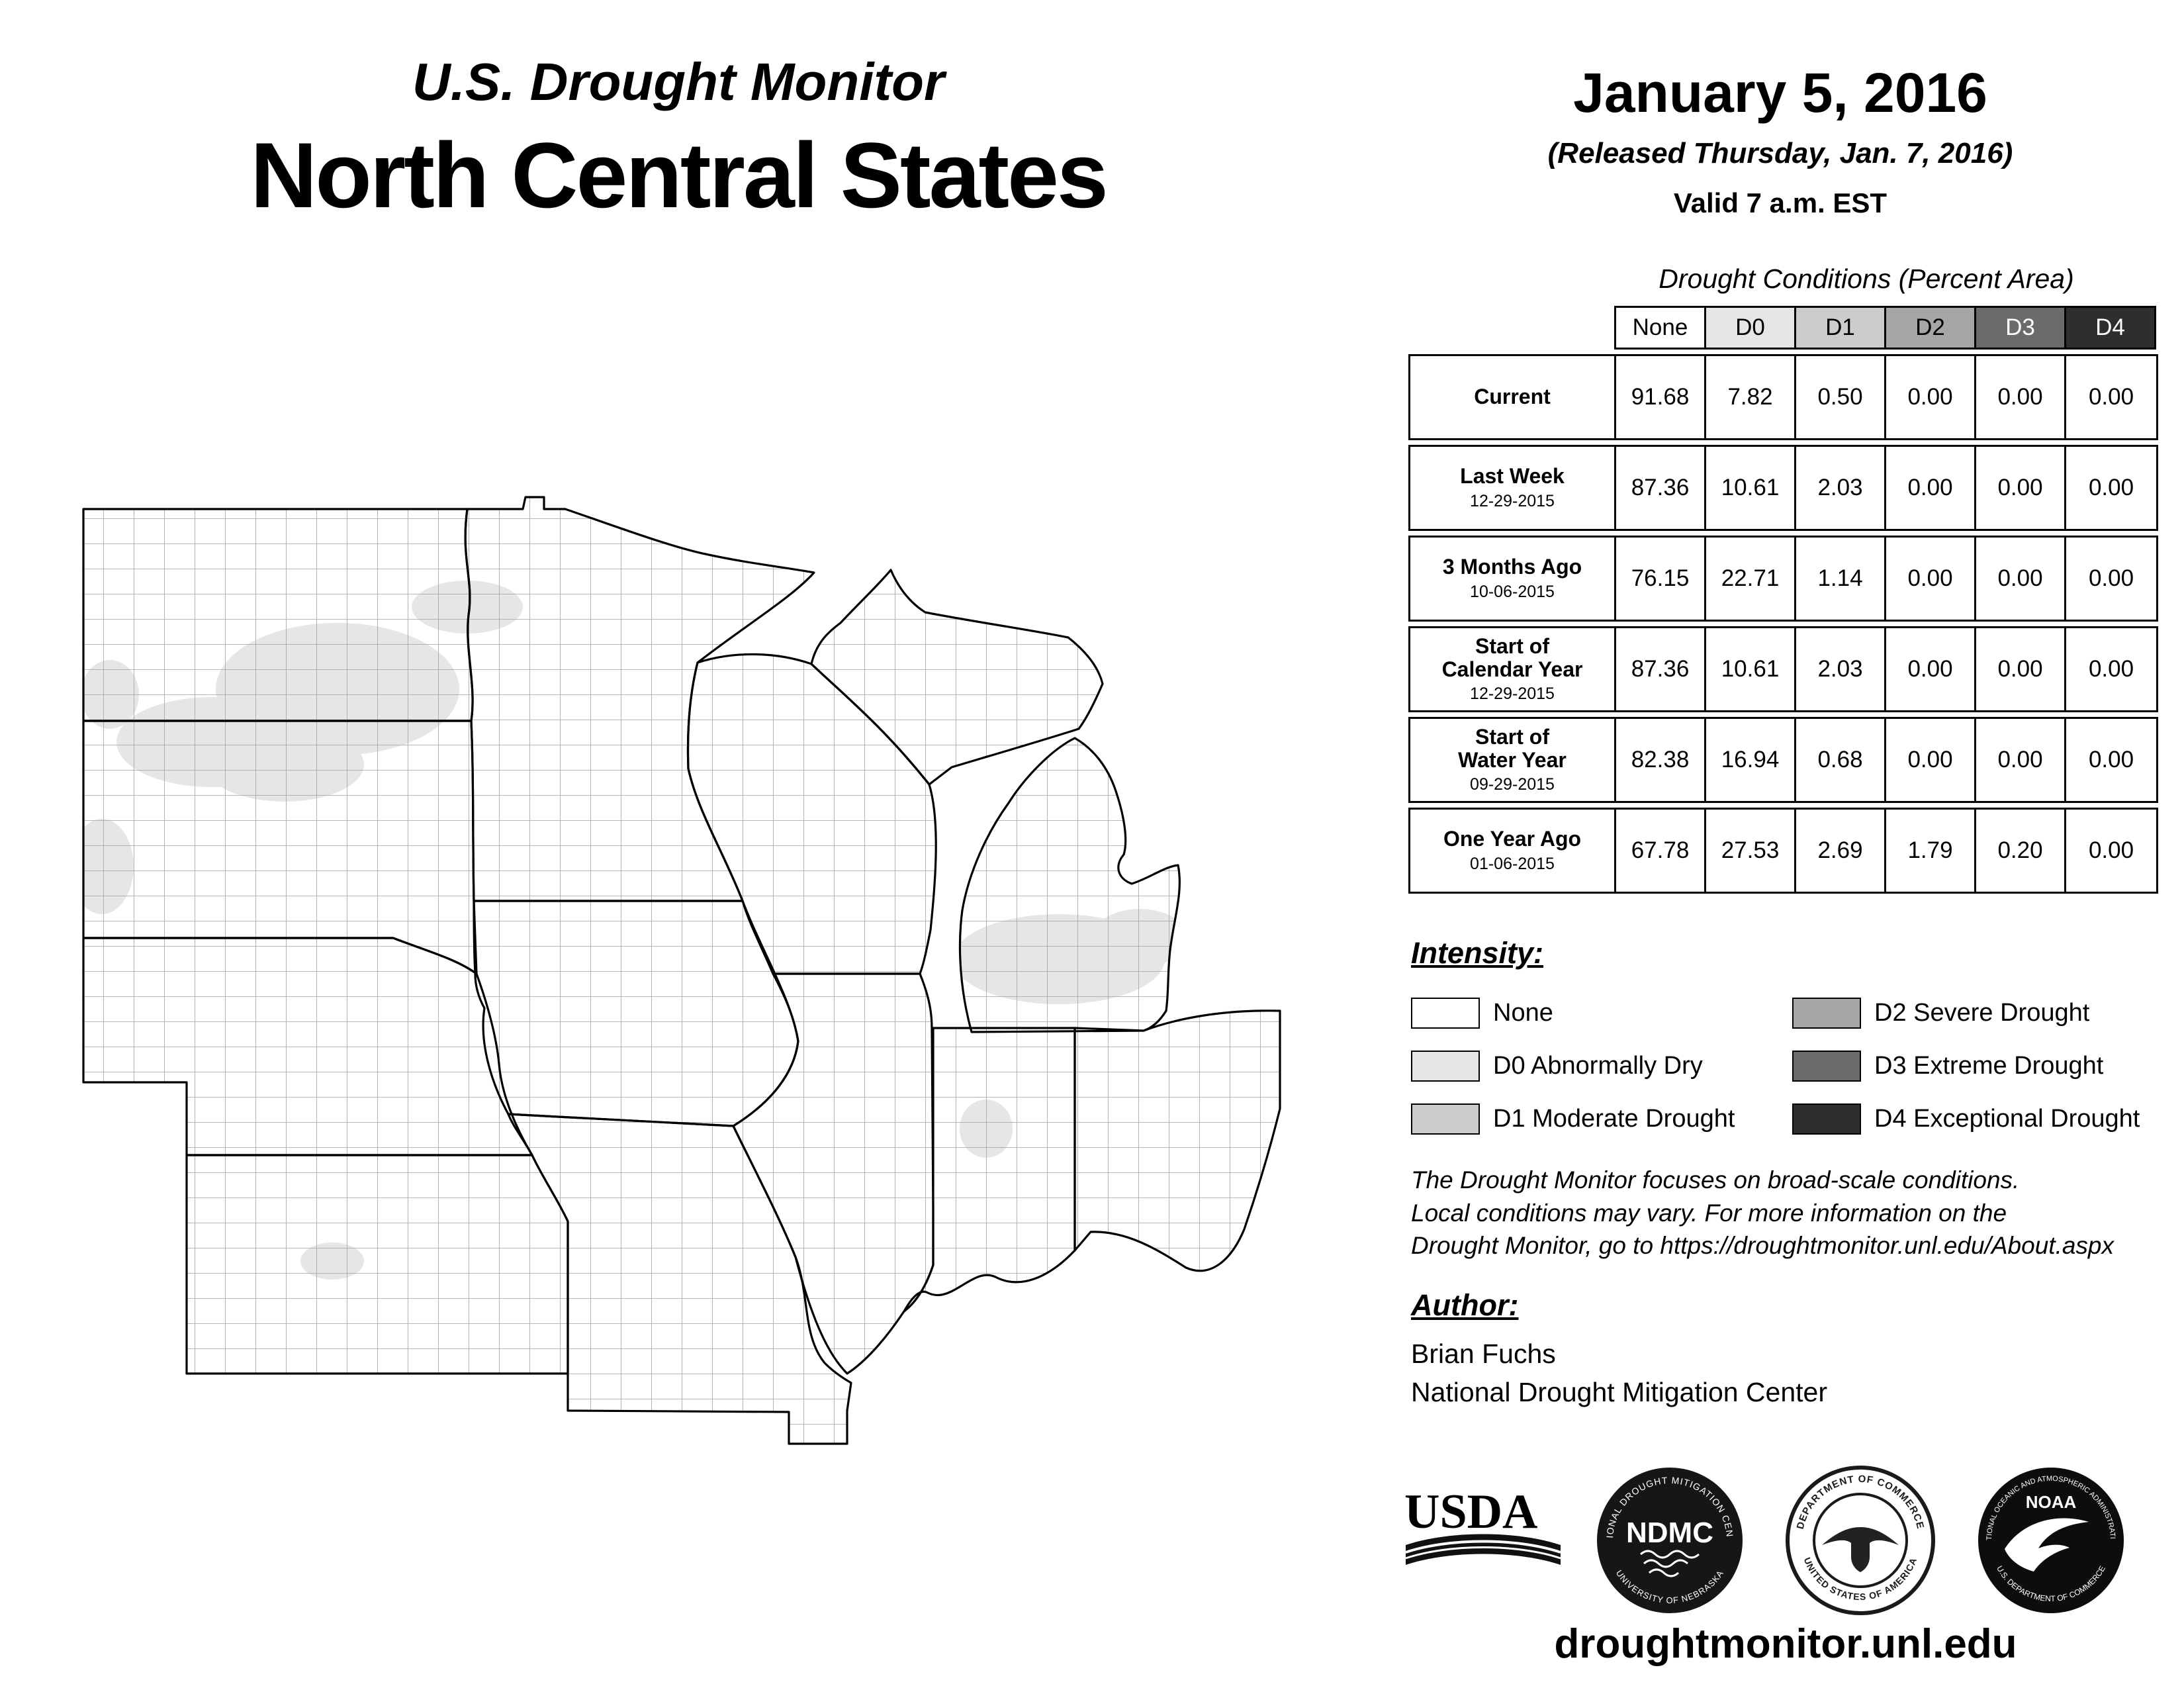 Image resolution: width=2184 pixels, height=1688 pixels. What do you see at coordinates (1931, 851) in the screenshot?
I see `table-cell: 1.79` at bounding box center [1931, 851].